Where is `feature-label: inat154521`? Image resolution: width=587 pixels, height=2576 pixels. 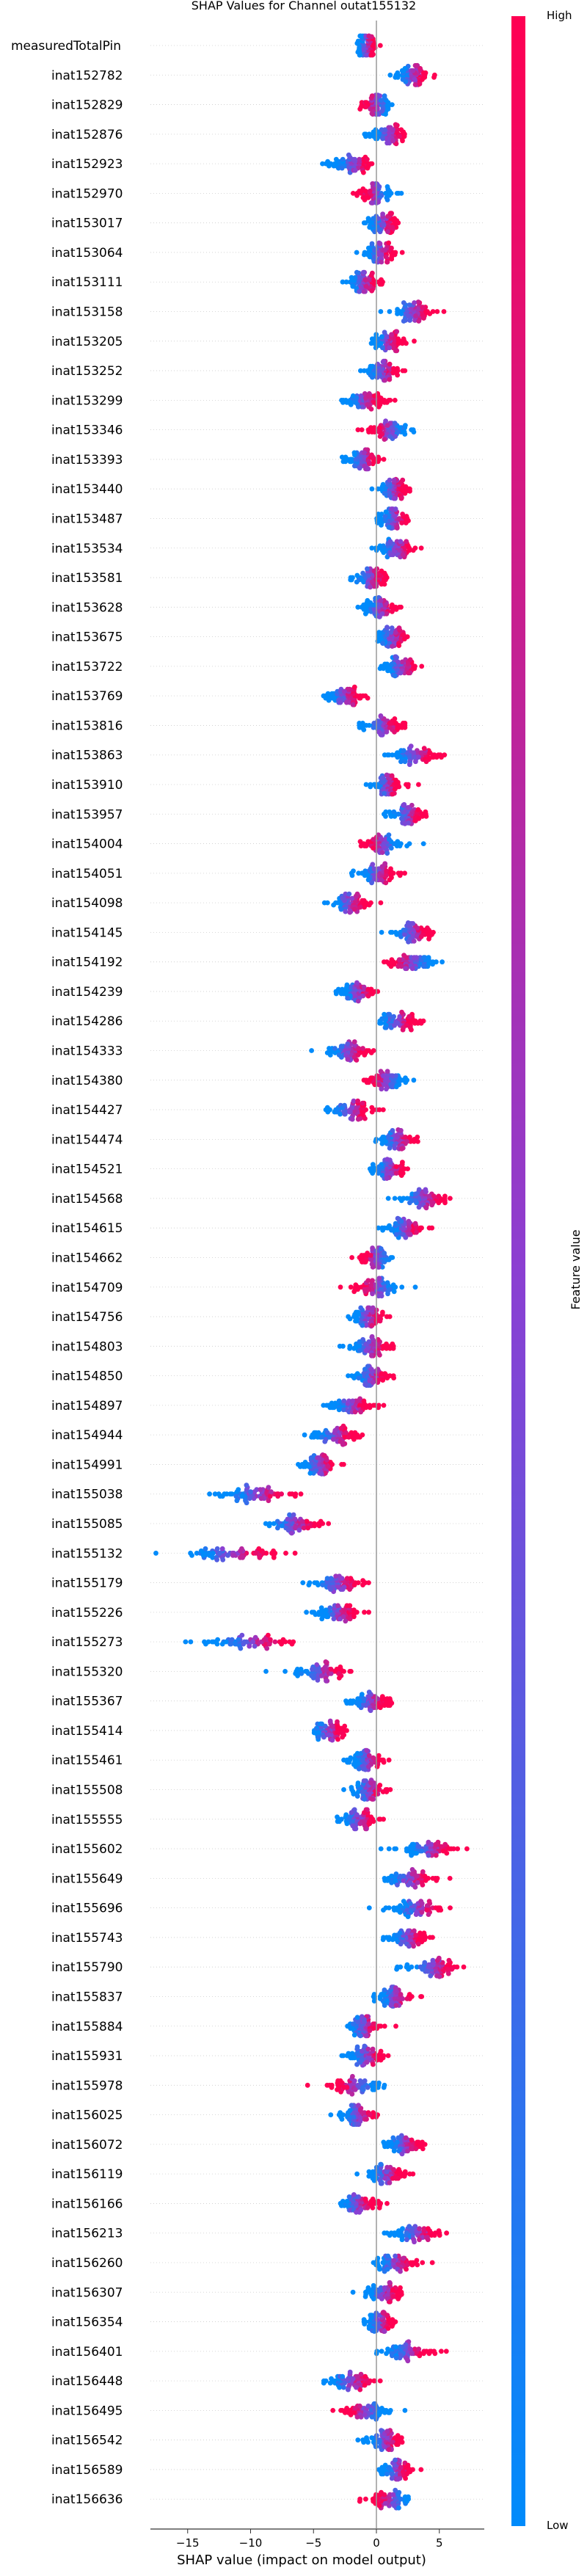
feature-label: inat154521 is located at coordinates (87, 1170).